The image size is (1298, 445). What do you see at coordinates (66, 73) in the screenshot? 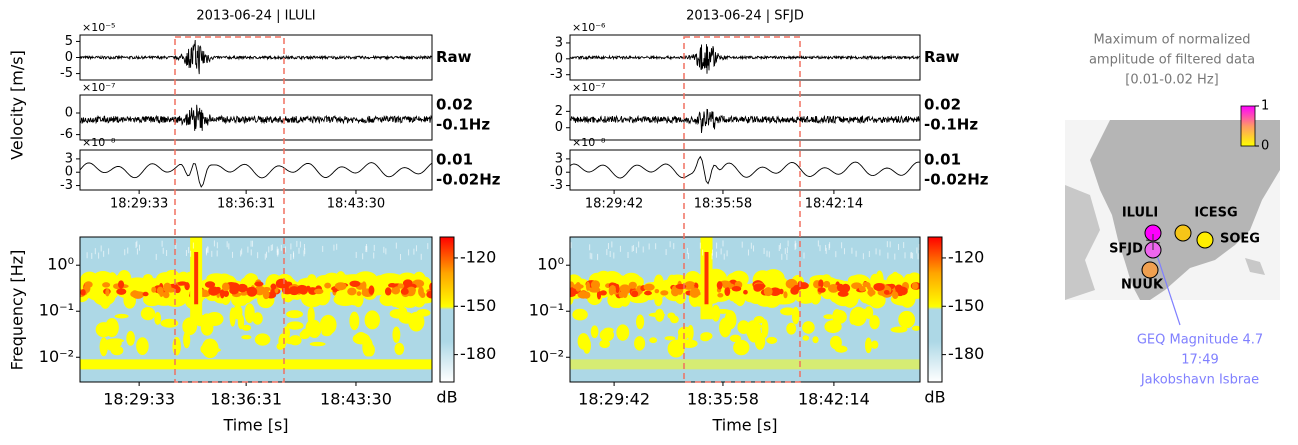
I see `y-tick-label: -5` at bounding box center [66, 73].